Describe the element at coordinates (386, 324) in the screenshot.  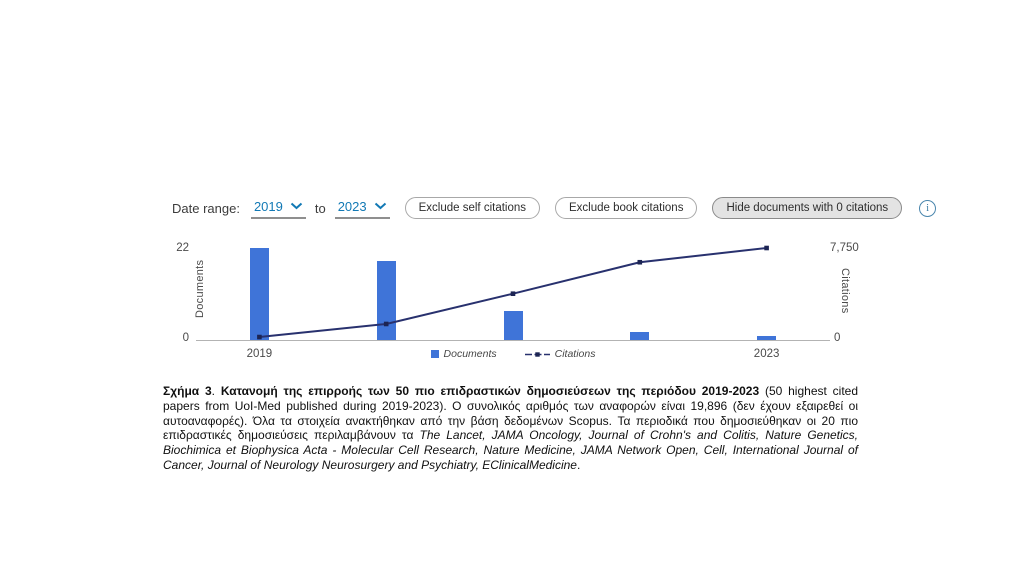
I see `citations-point-2020` at that location.